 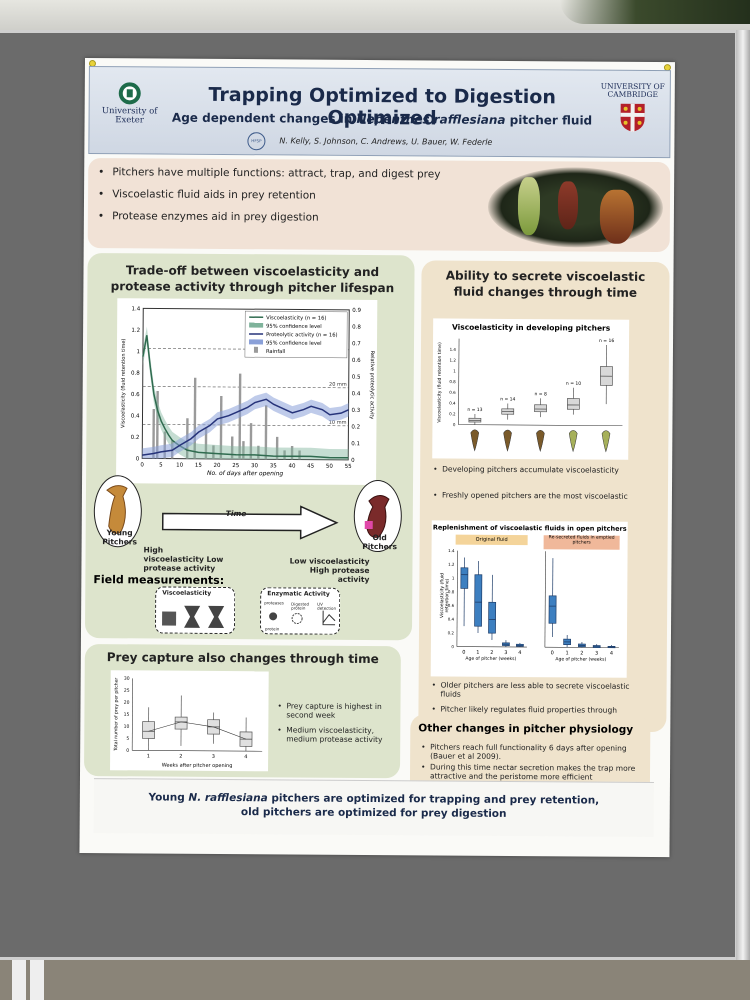 I want to click on x-tick-label: 45, so click(x=311, y=467).